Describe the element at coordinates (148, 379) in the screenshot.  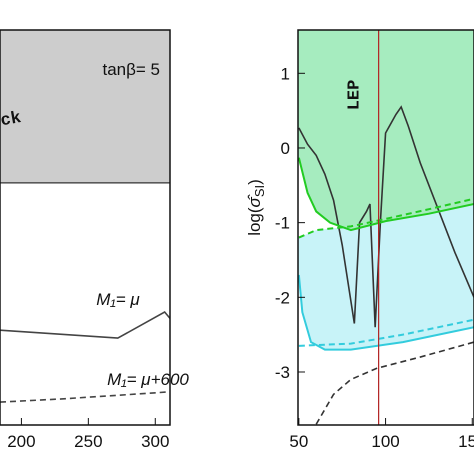
I see `series-label: M₁= μ+600` at that location.